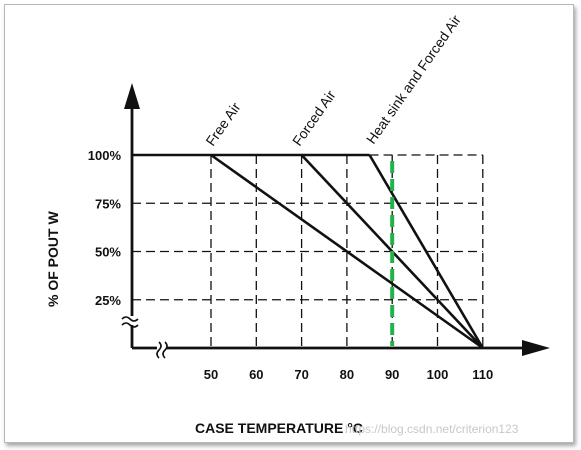  Describe the element at coordinates (426, 251) in the screenshot. I see `series-line-heat-sink-forced-air` at that location.